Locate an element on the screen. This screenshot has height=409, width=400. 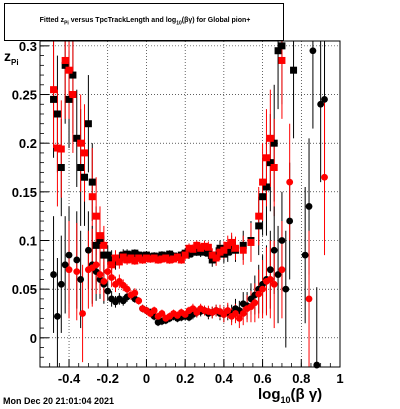
y-axis-label-main: z is located at coordinates (7, 56).